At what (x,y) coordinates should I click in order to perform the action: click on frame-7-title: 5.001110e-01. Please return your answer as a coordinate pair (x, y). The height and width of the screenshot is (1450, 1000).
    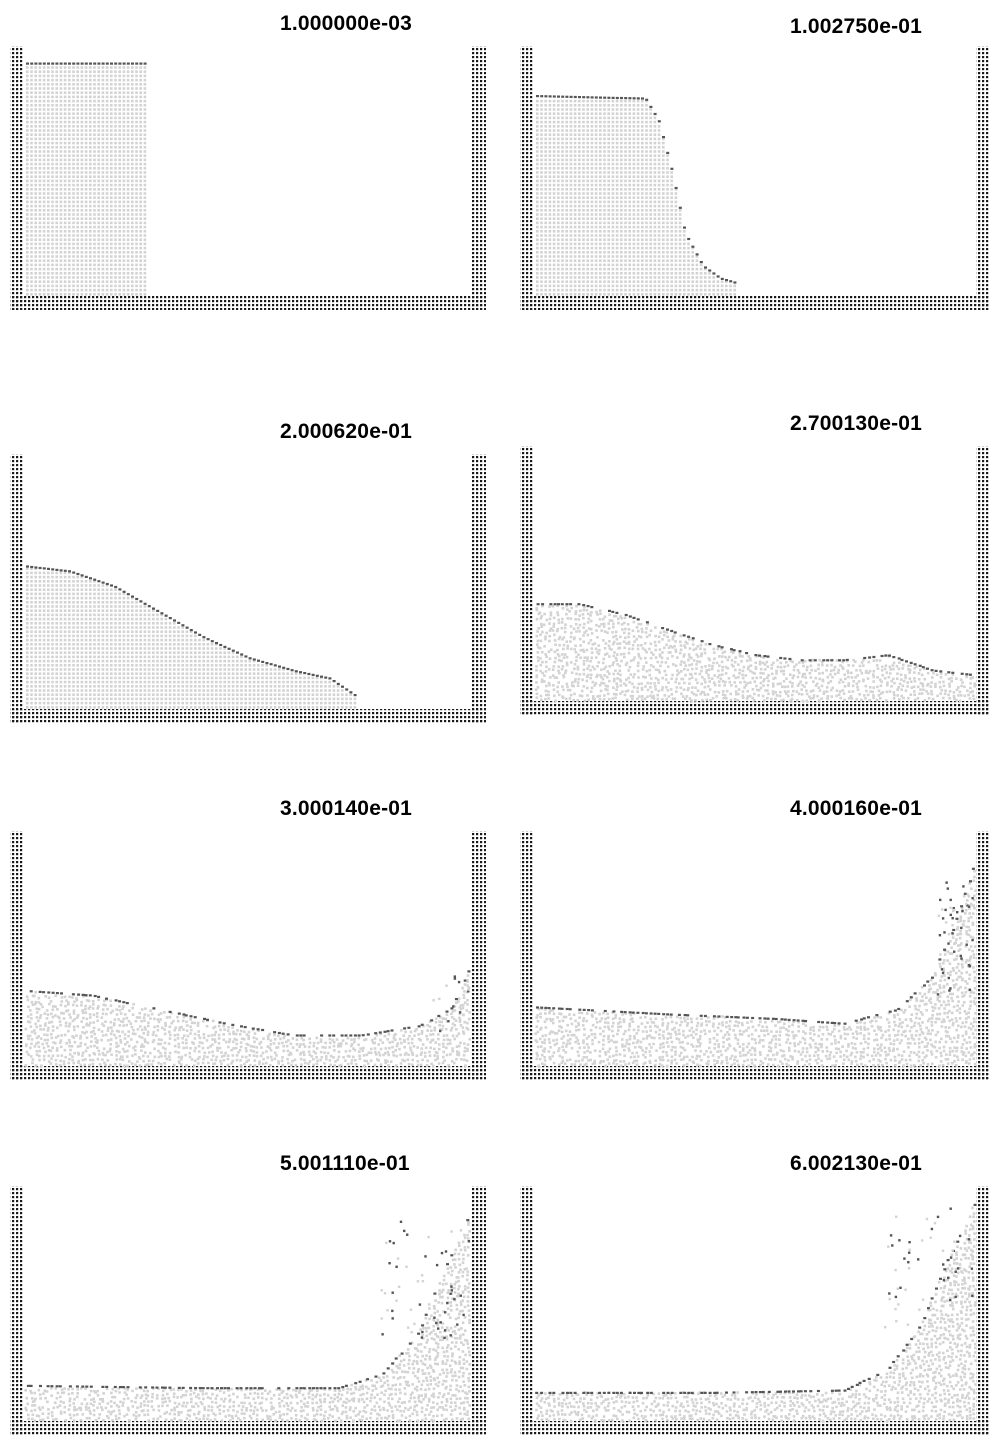
    Looking at the image, I should click on (345, 1163).